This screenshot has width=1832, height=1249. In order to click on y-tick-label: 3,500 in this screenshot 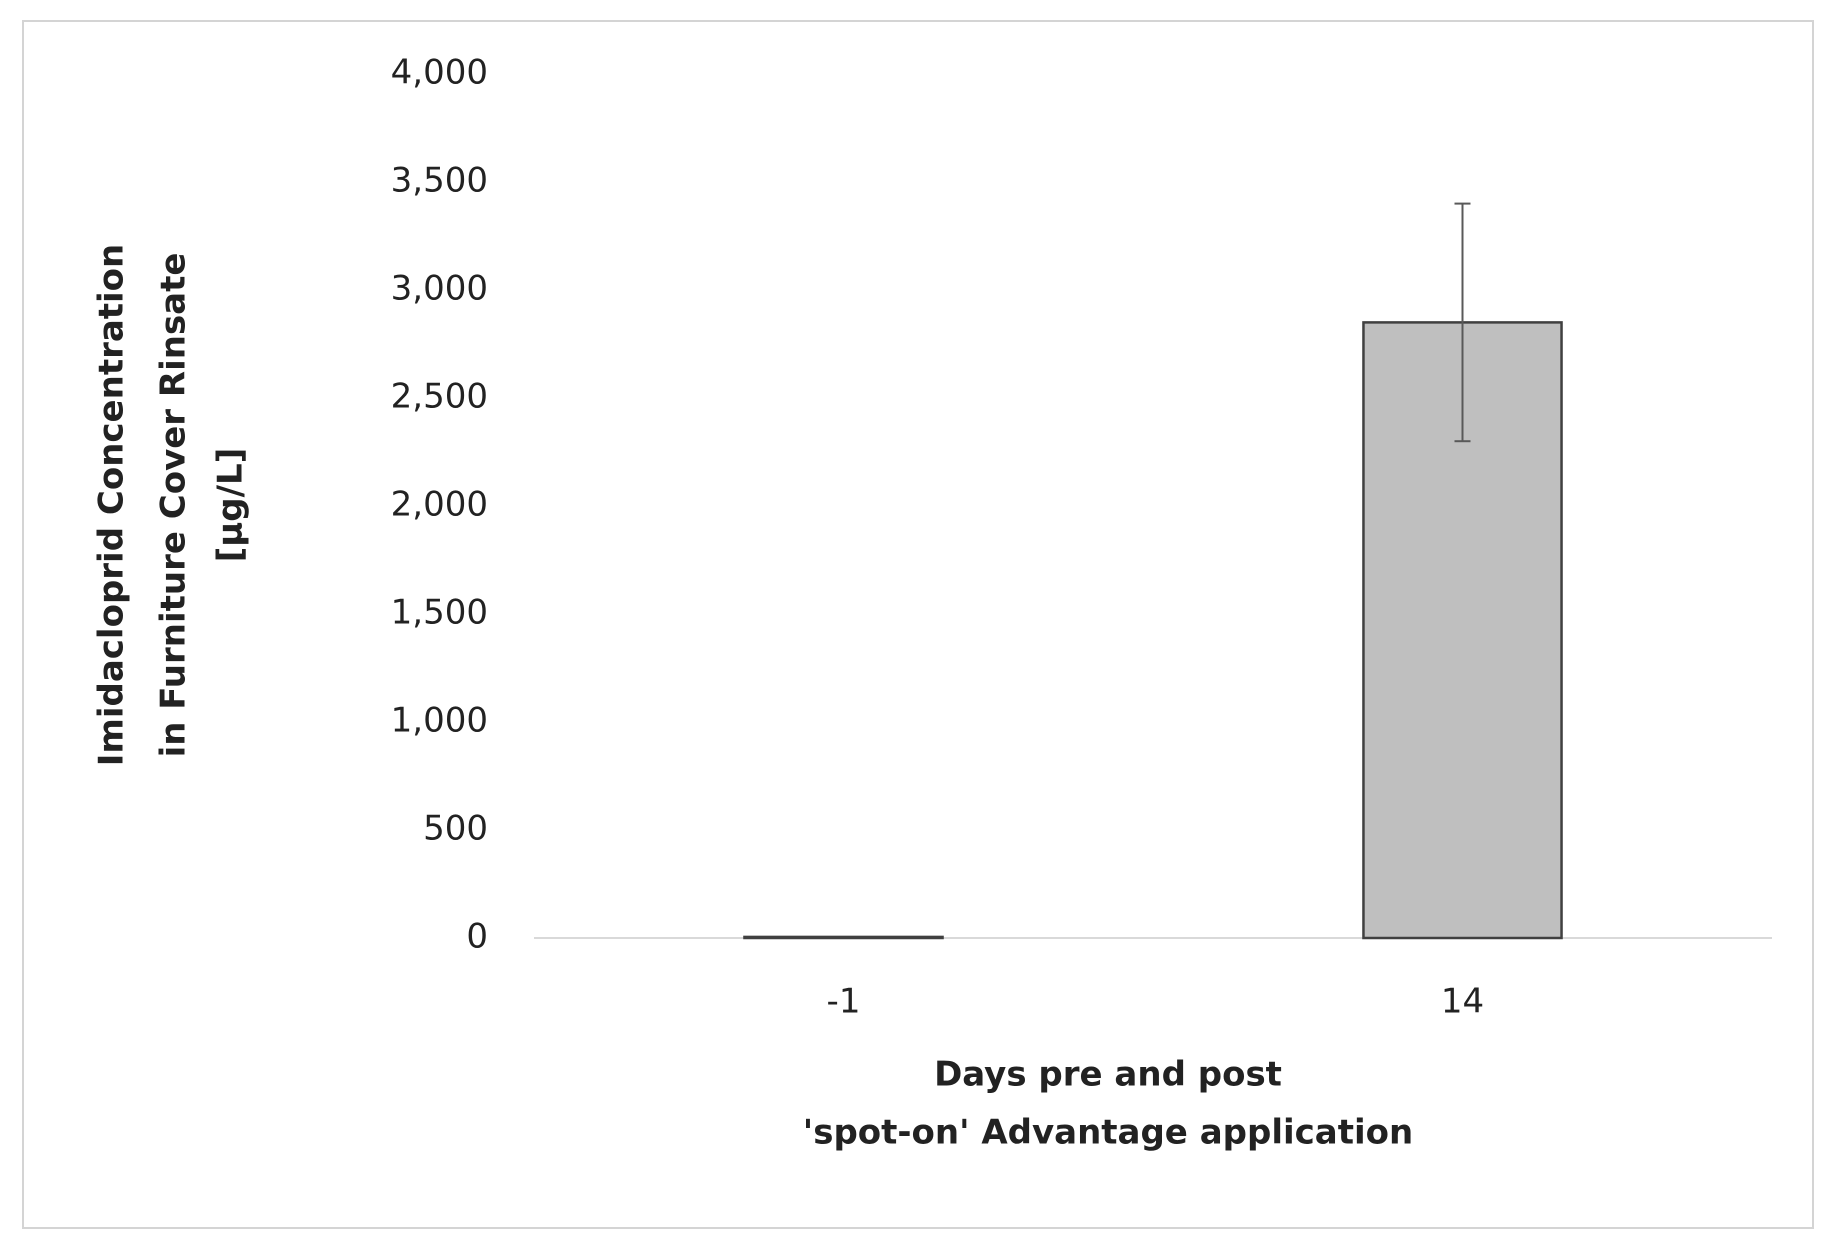, I will do `click(439, 181)`.